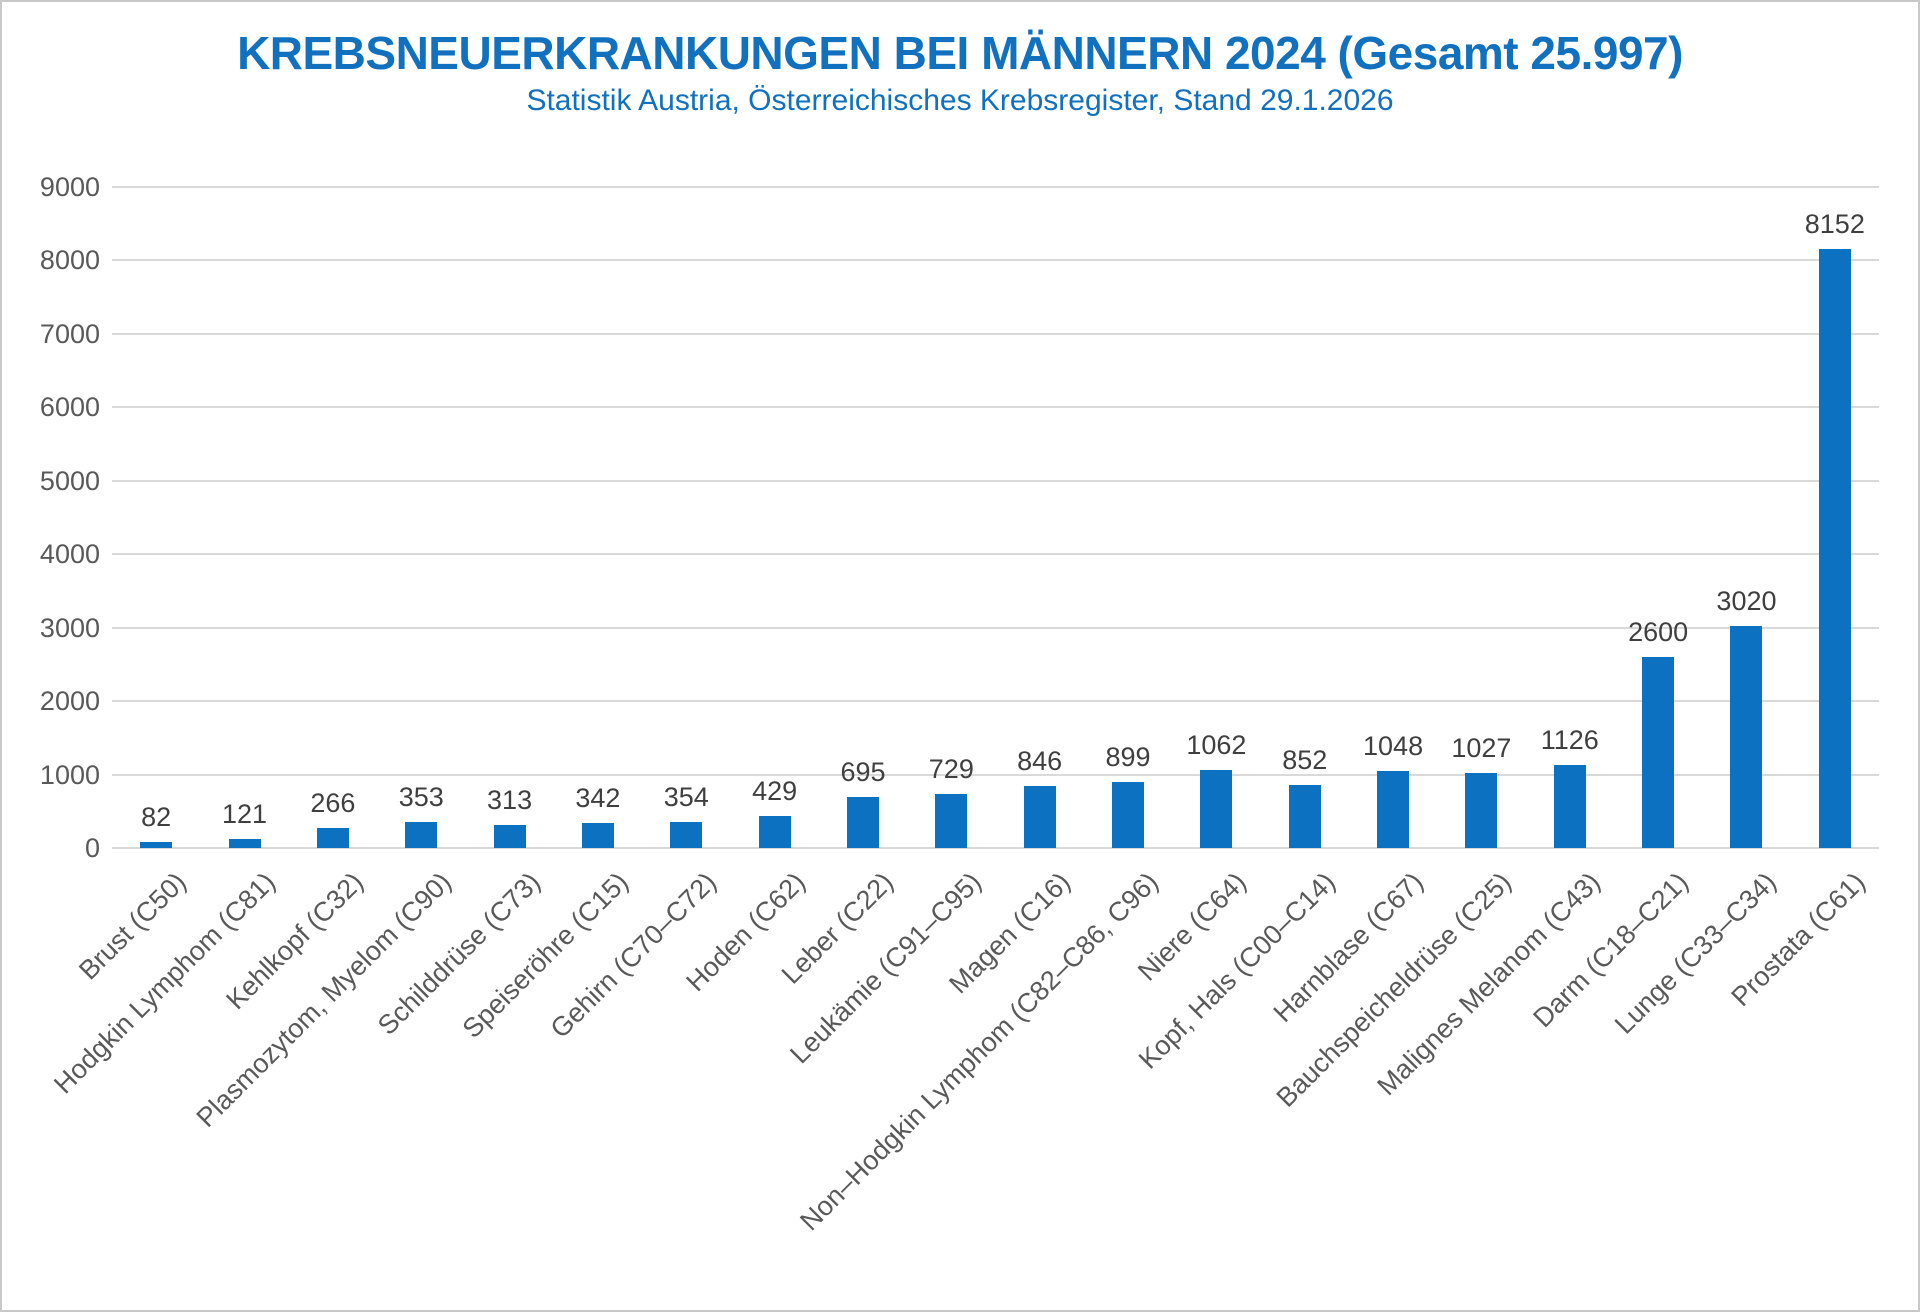 Image resolution: width=1920 pixels, height=1312 pixels. Describe the element at coordinates (686, 797) in the screenshot. I see `bar-value-label: 354` at that location.